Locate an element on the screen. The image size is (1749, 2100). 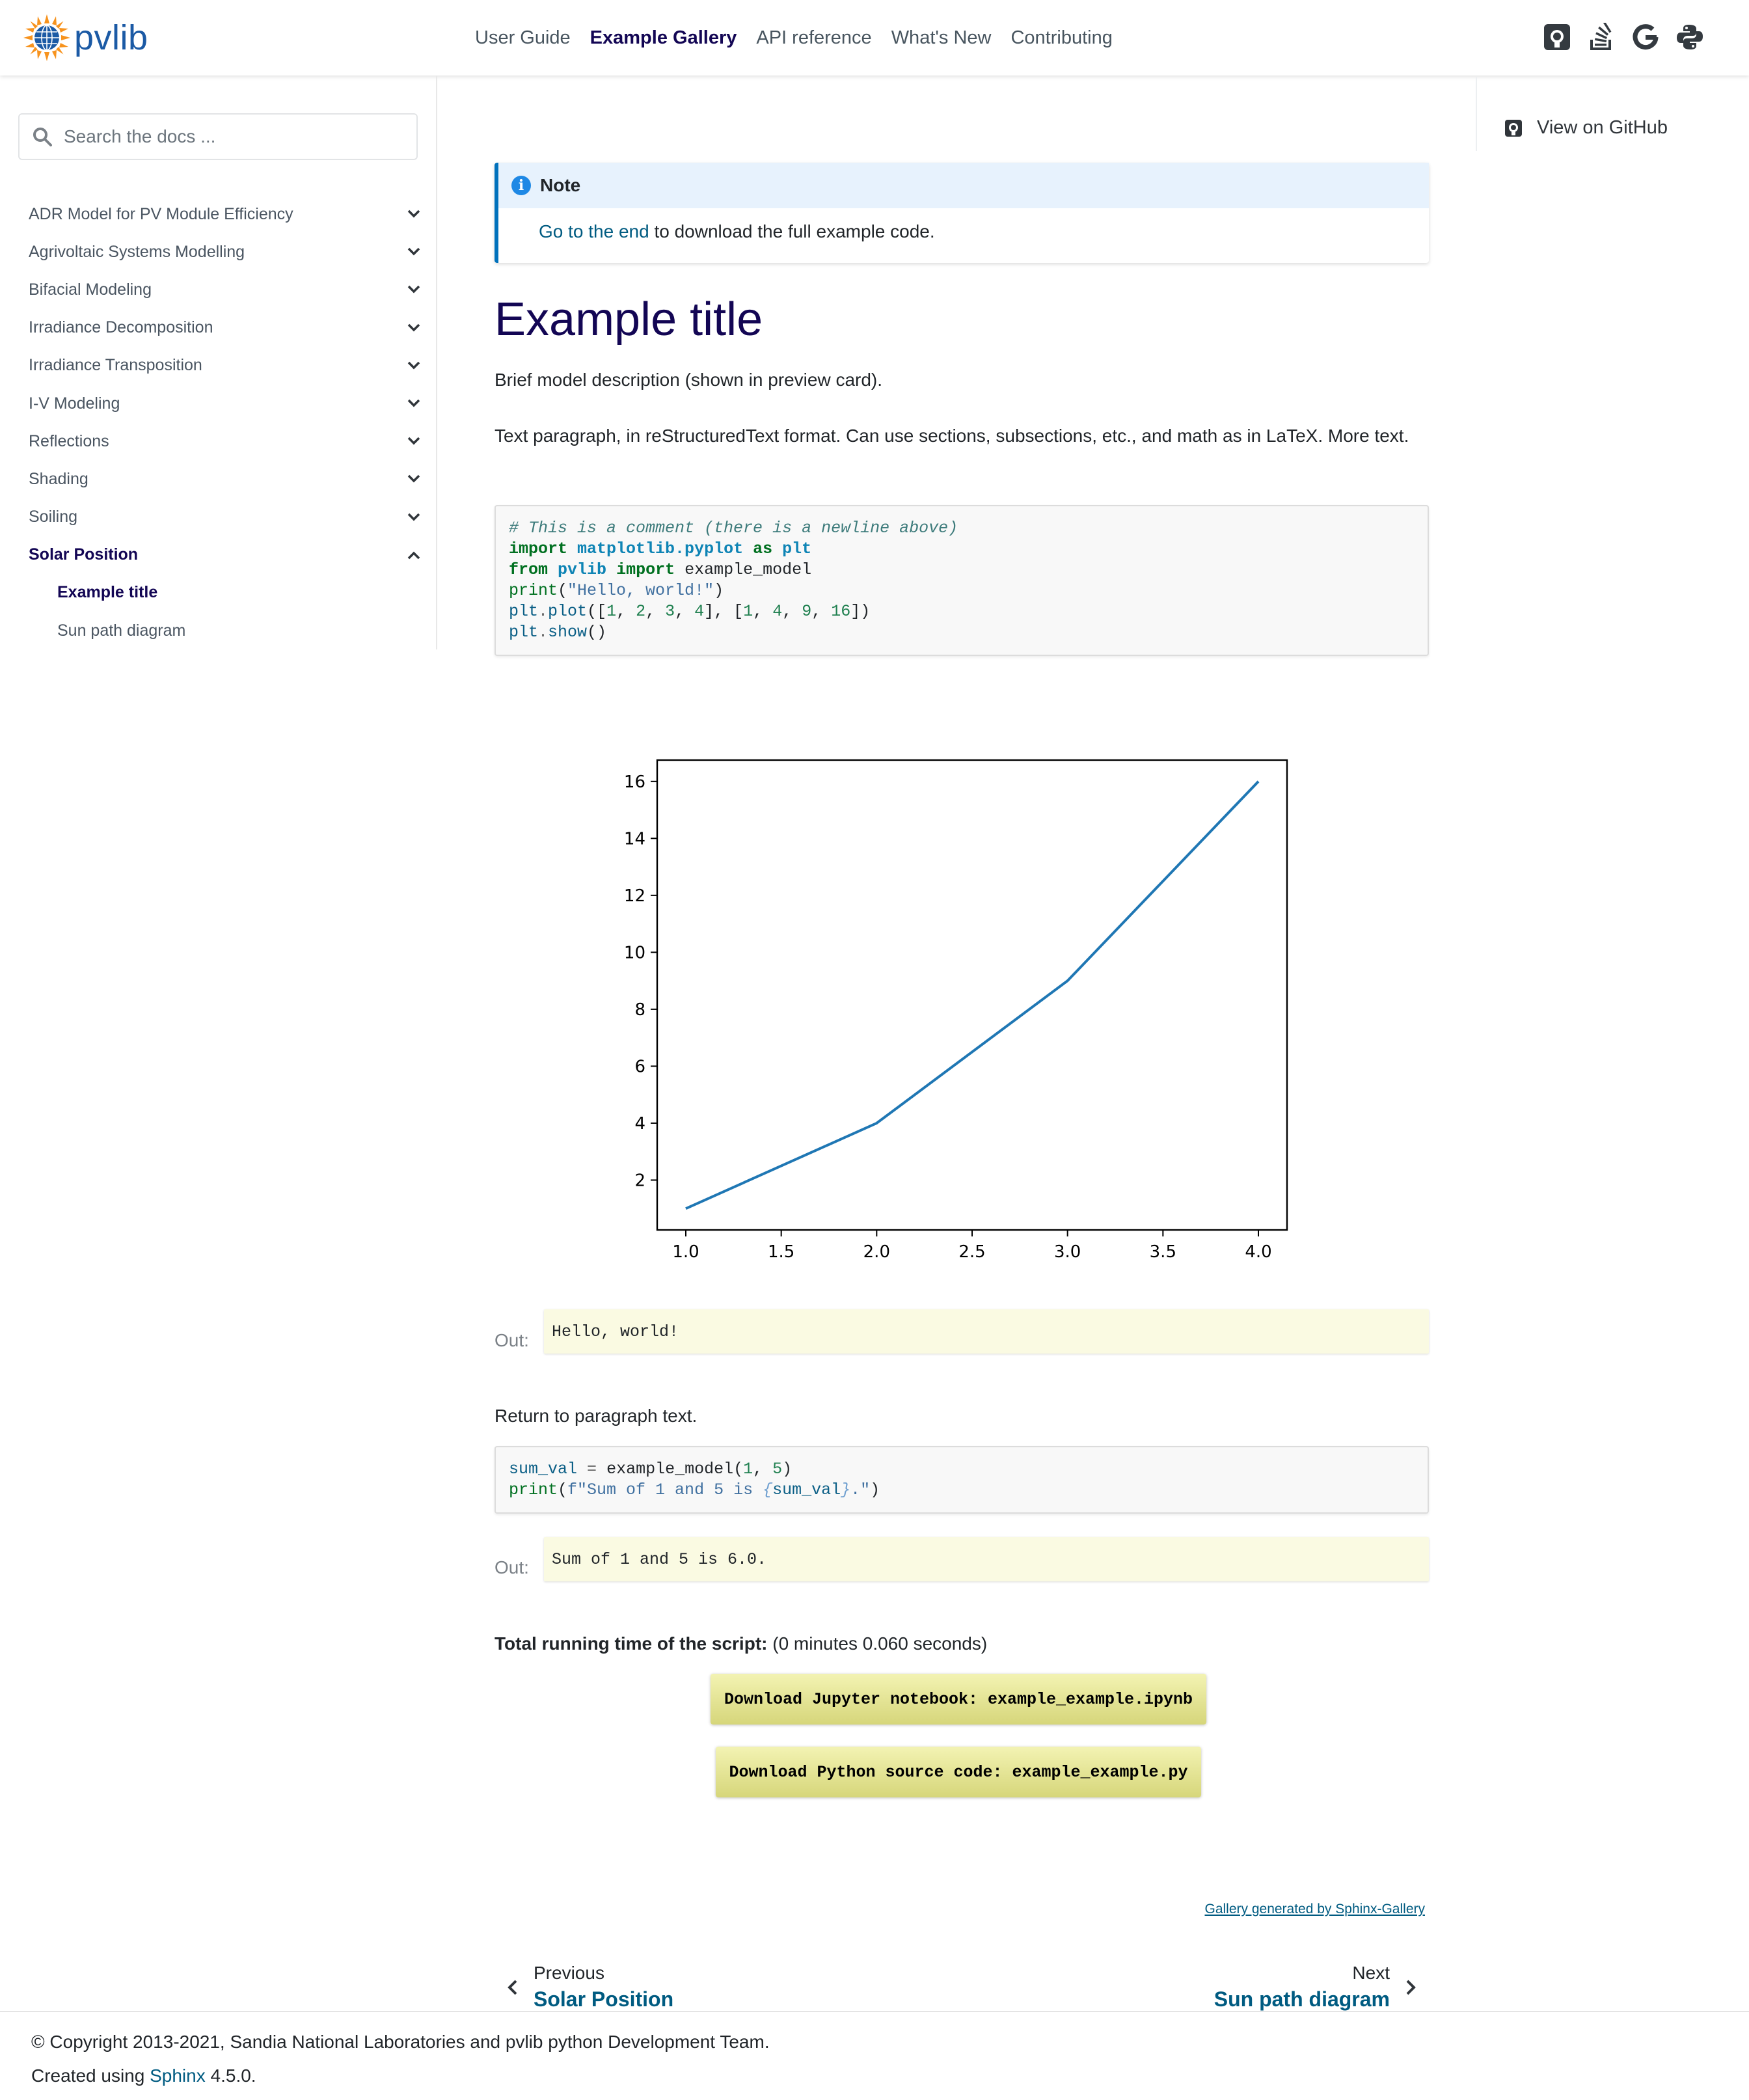
sidebar-item-soiling: Soiling is located at coordinates (218, 517).